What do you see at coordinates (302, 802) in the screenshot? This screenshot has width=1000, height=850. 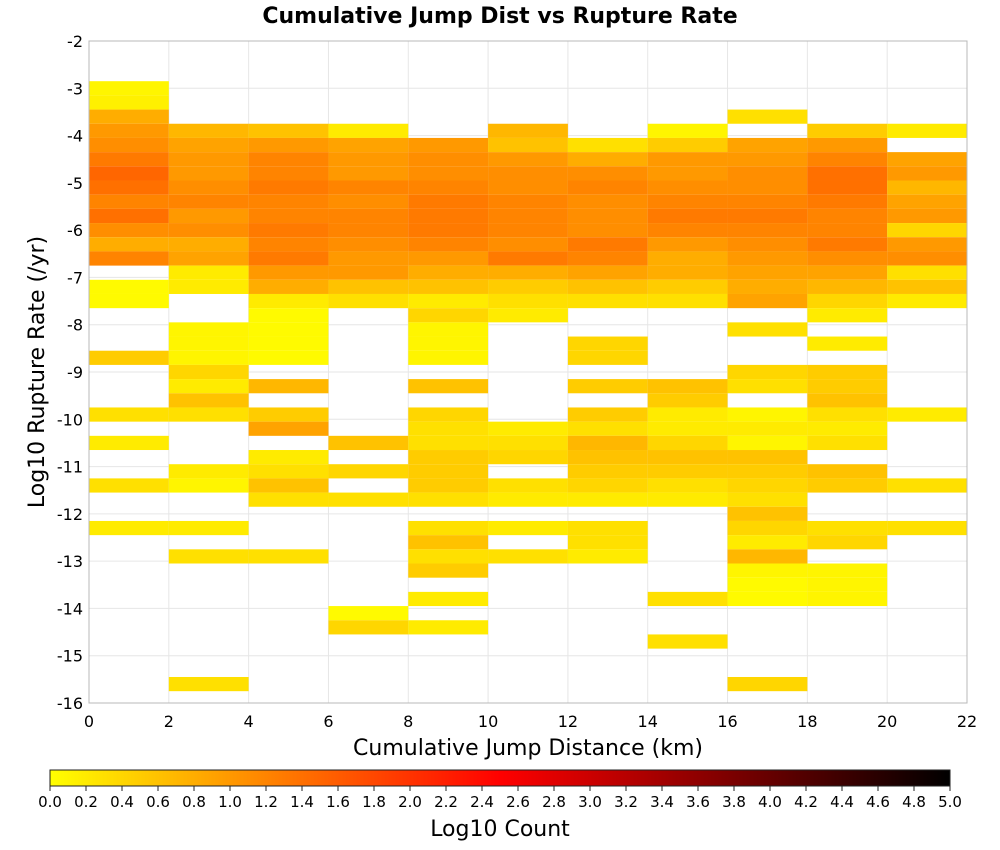 I see `colorbar-tick-label: 1.4` at bounding box center [302, 802].